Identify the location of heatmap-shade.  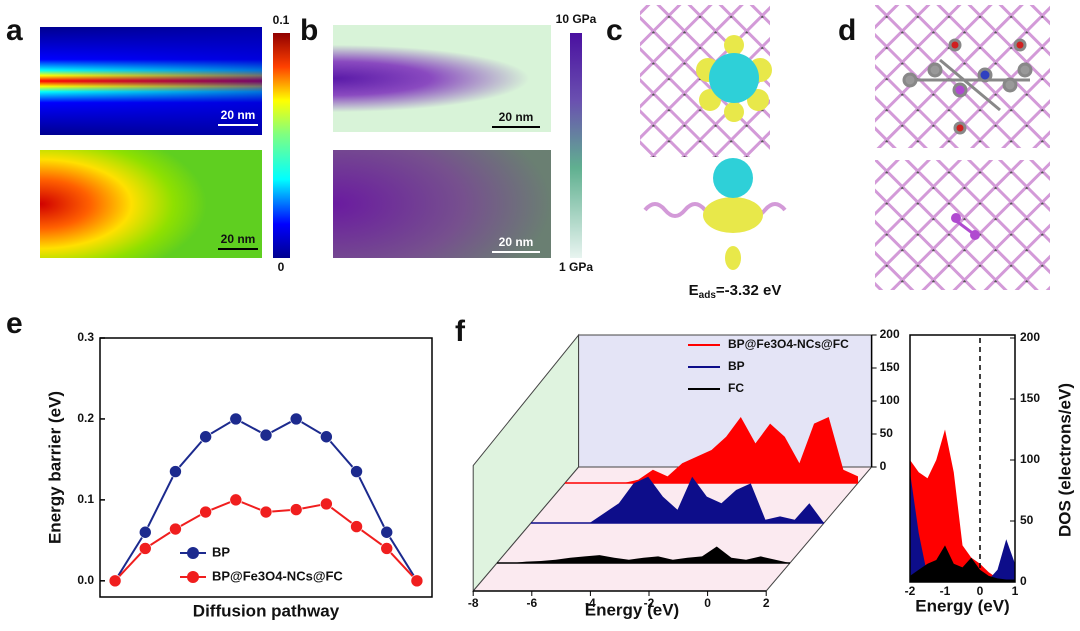
(151, 81).